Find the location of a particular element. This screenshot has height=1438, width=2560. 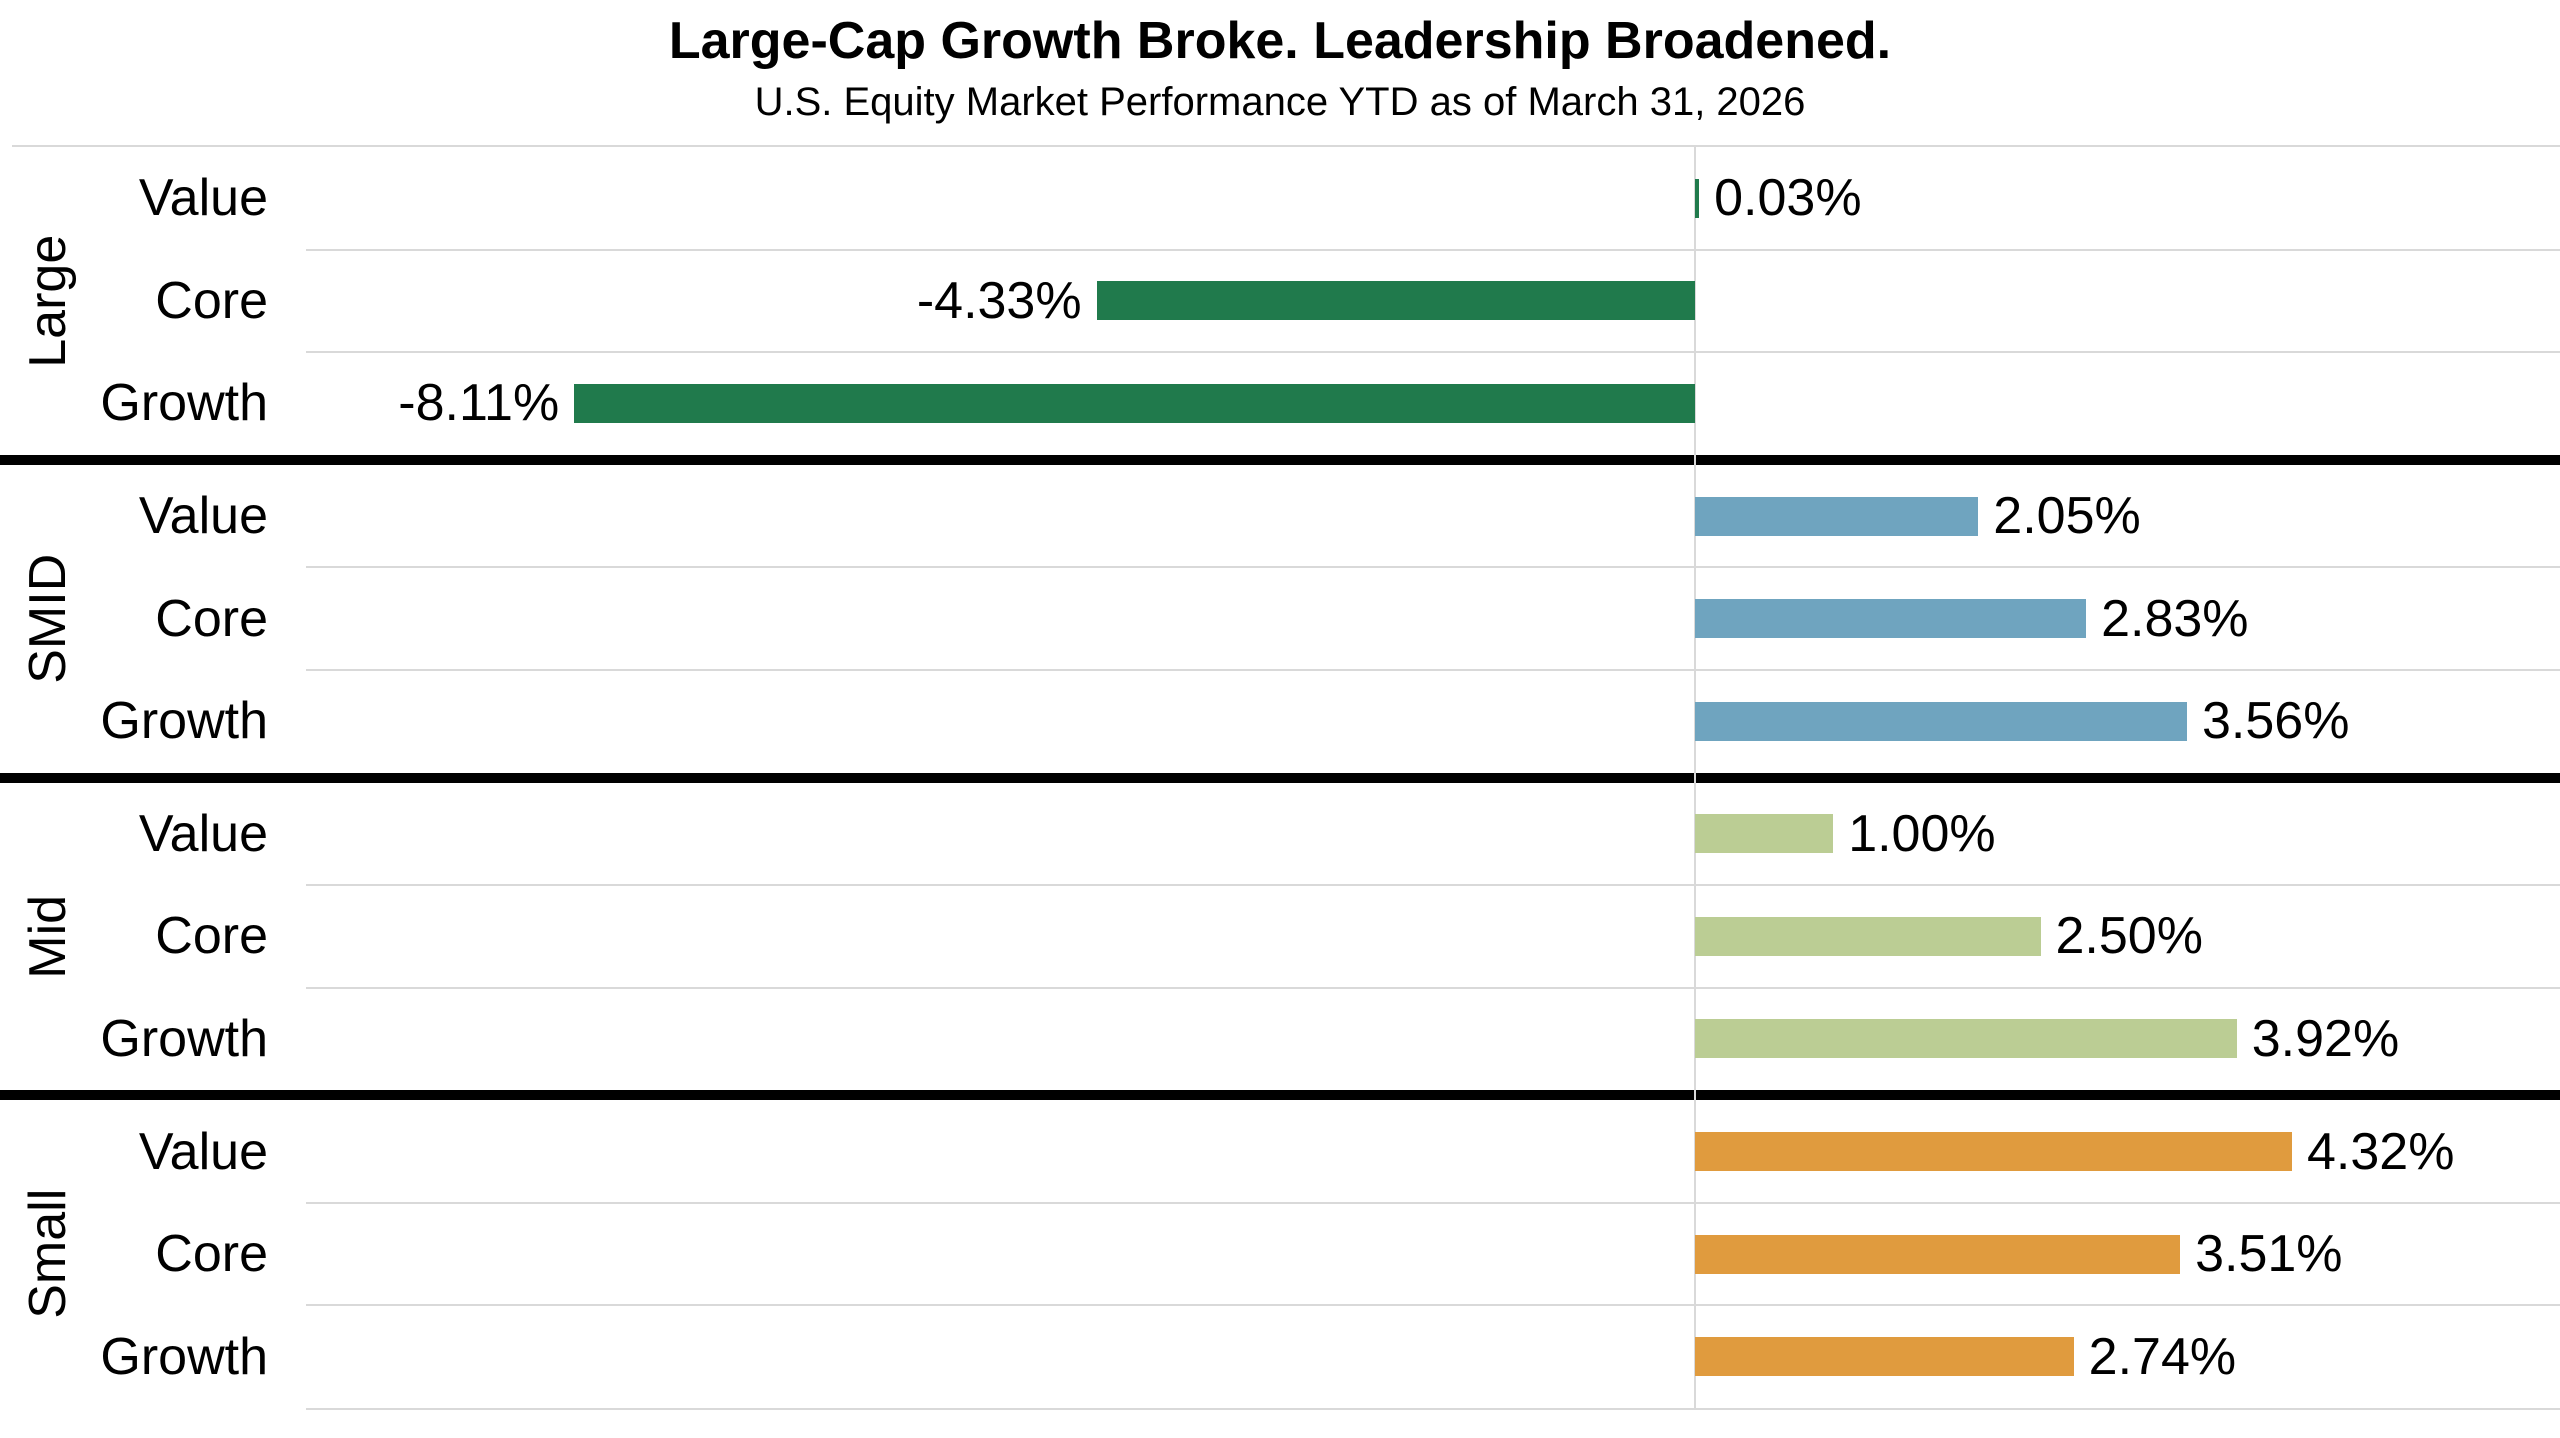

bar-large-growth is located at coordinates (1134, 403).